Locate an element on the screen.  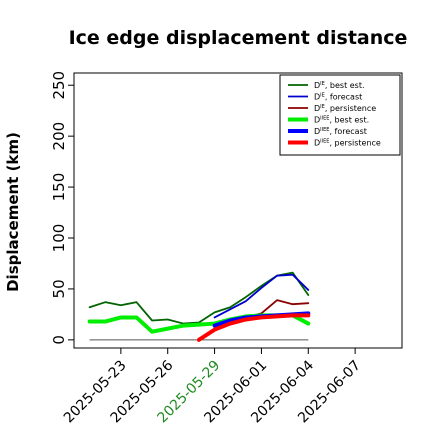
legend-entry: DIE, forecast is located at coordinates (338, 97).